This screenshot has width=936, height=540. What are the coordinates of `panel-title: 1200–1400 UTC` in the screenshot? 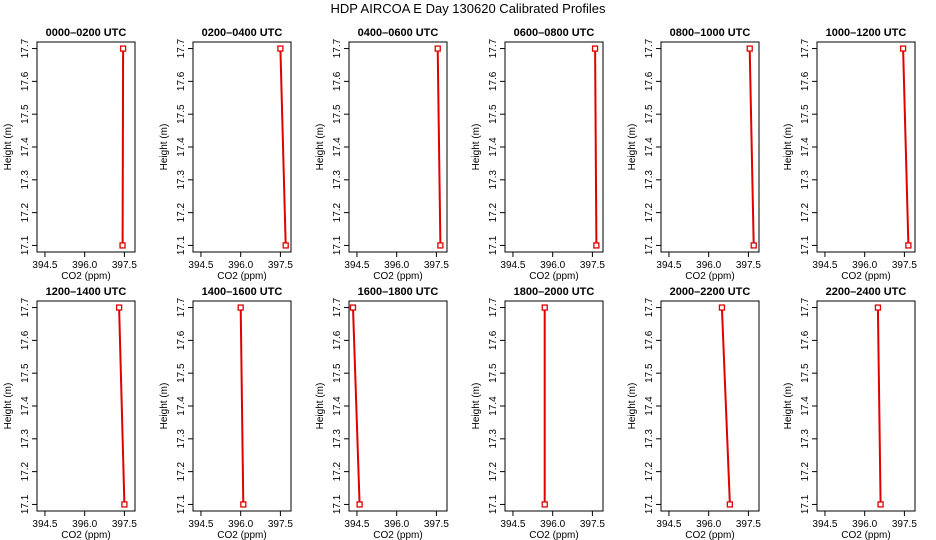 It's located at (86, 292).